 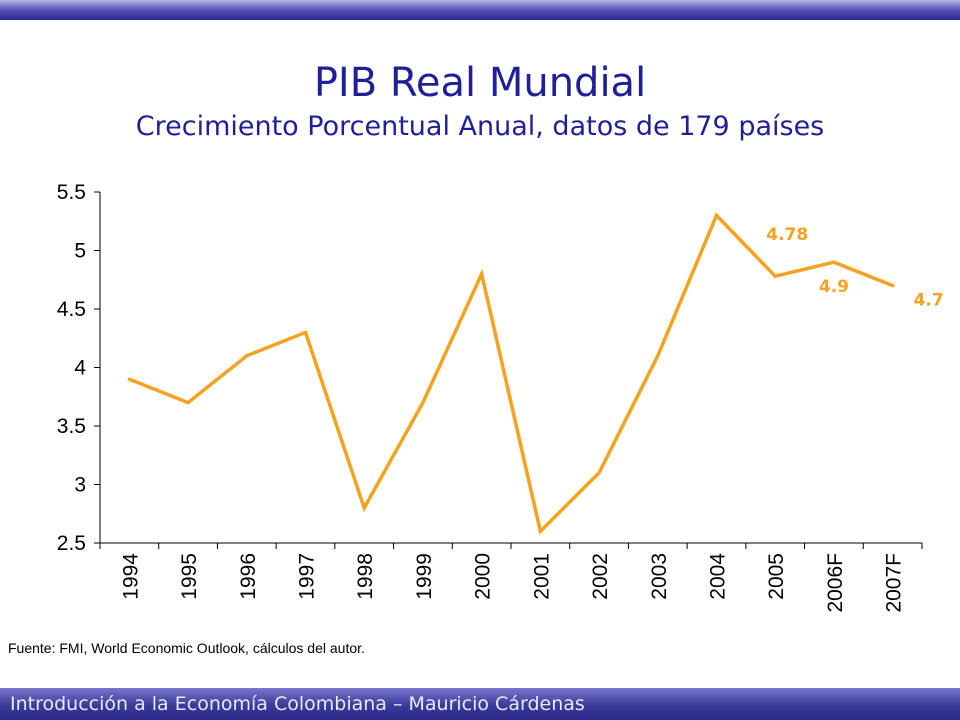 I want to click on x-tick-label: 2004, so click(x=718, y=576).